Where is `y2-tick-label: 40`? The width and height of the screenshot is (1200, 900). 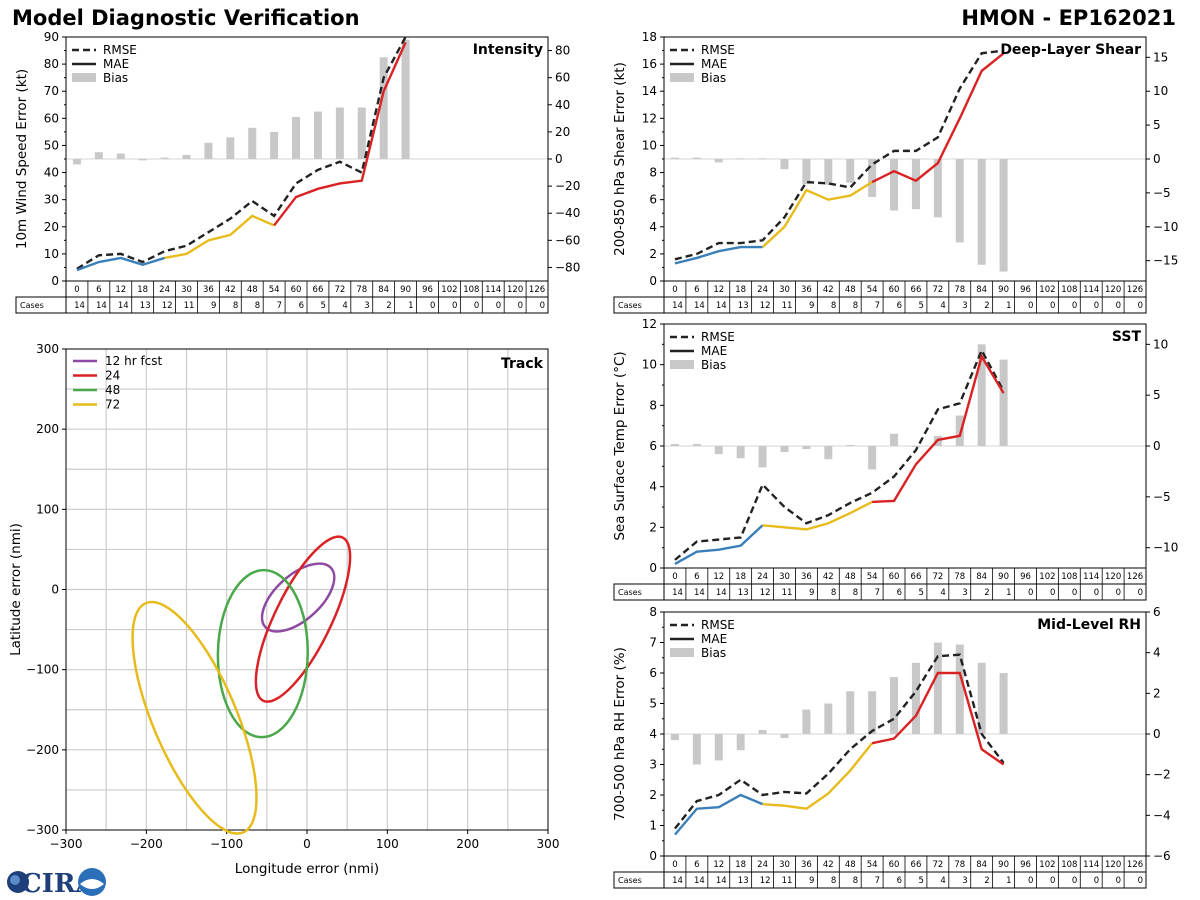 y2-tick-label: 40 is located at coordinates (562, 105).